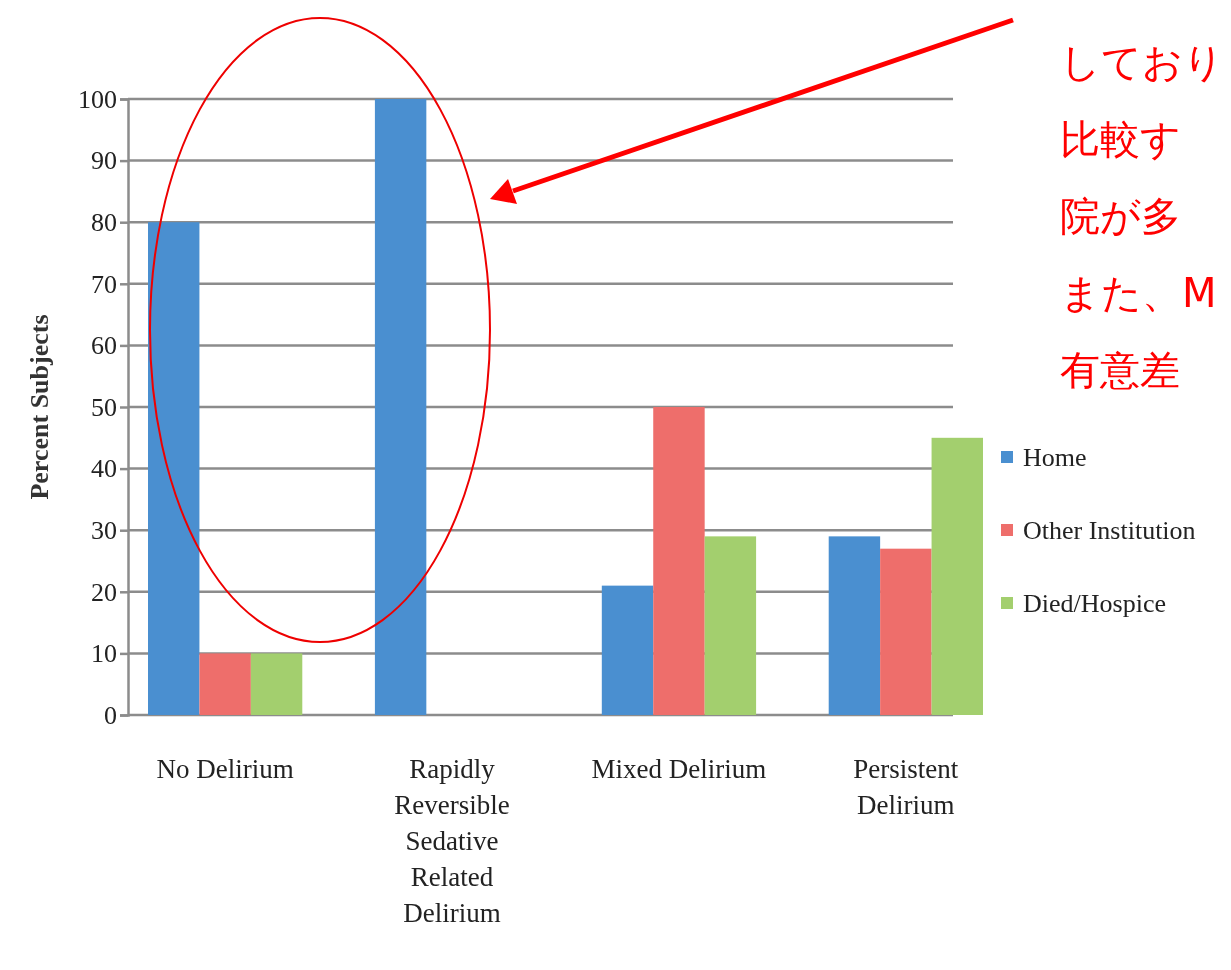 The image size is (1231, 970). Describe the element at coordinates (1109, 530) in the screenshot. I see `legend-label: Other Institution` at that location.